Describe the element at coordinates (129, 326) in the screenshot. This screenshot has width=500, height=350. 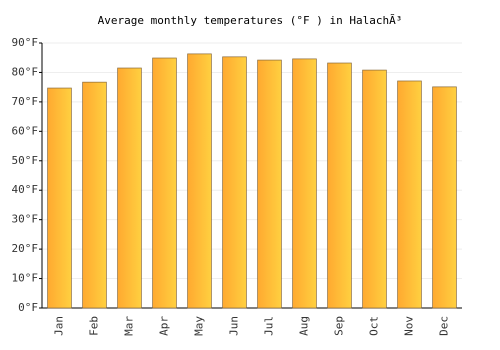
I see `x-tick-label: Mar` at that location.